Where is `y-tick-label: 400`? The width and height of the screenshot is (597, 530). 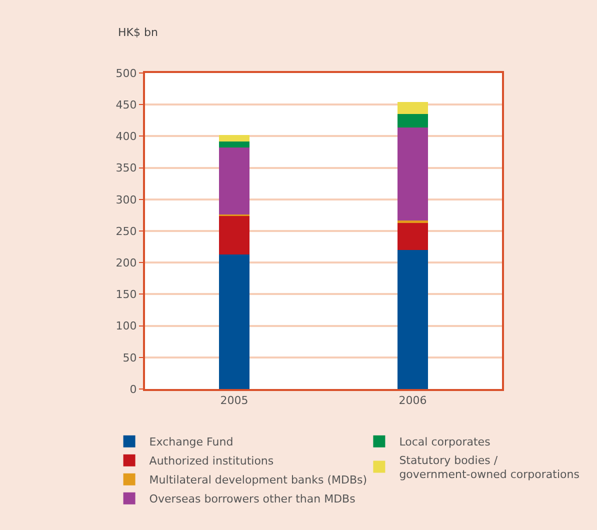 y-tick-label: 400 is located at coordinates (126, 137).